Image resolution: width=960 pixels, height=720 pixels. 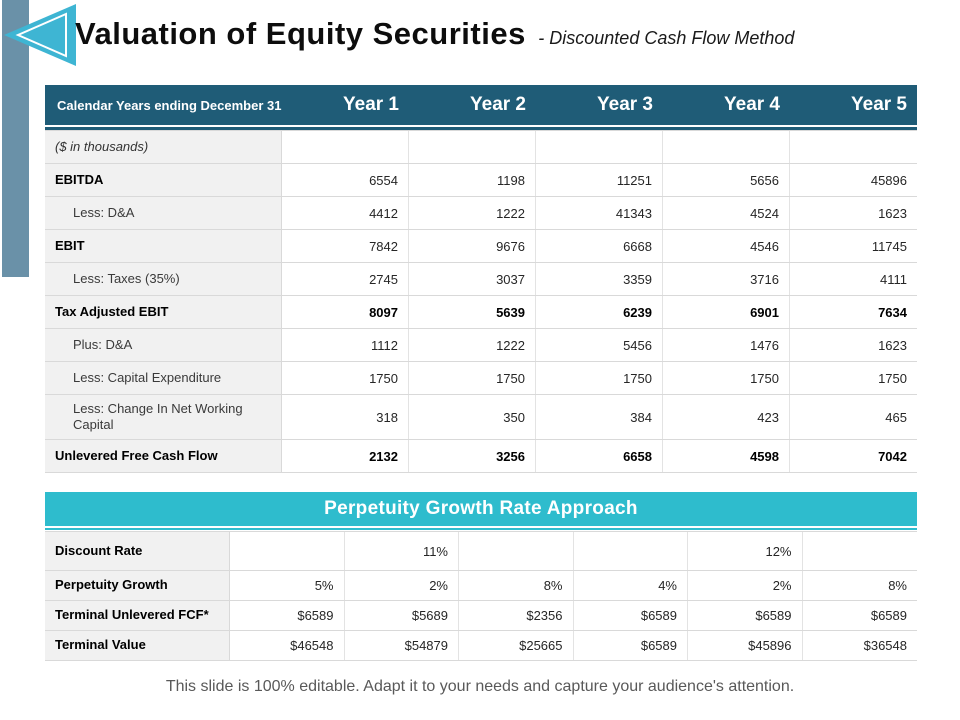 I want to click on table-cell: 4546, so click(x=726, y=246).